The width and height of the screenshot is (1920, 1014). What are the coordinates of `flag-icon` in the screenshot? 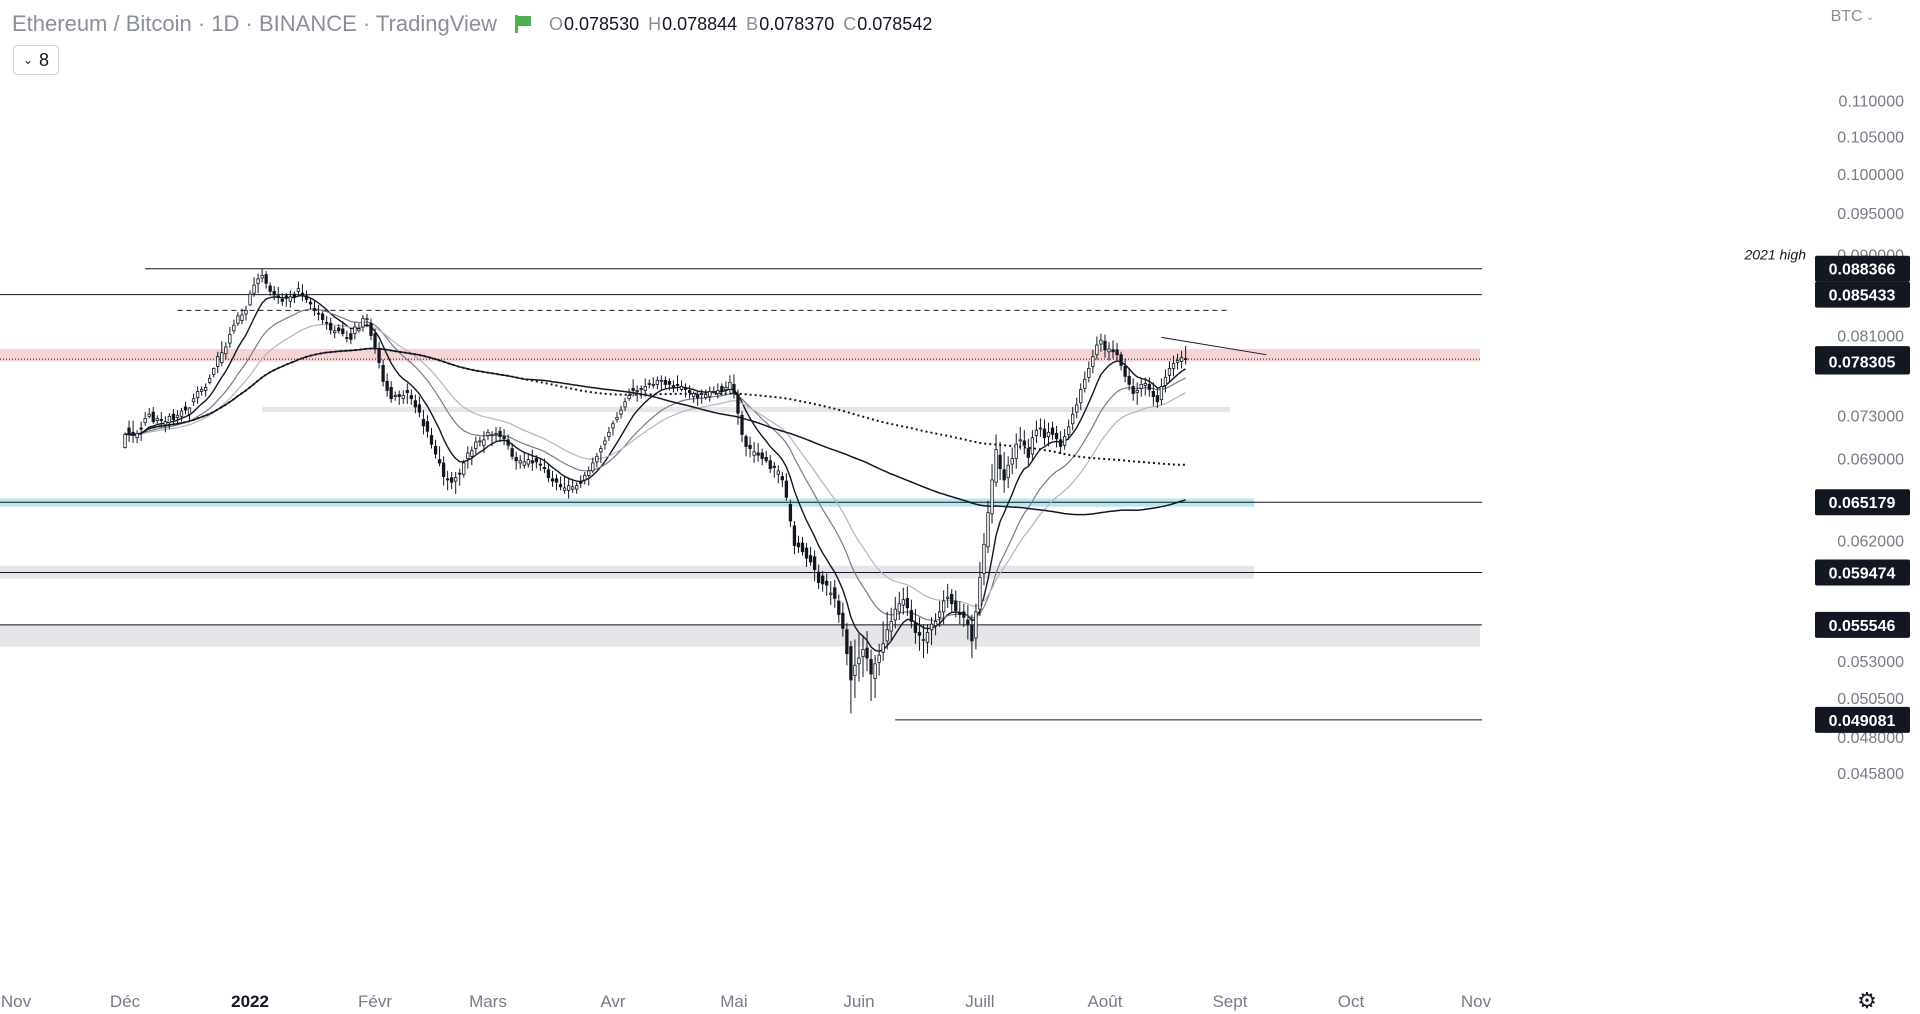 It's located at (523, 24).